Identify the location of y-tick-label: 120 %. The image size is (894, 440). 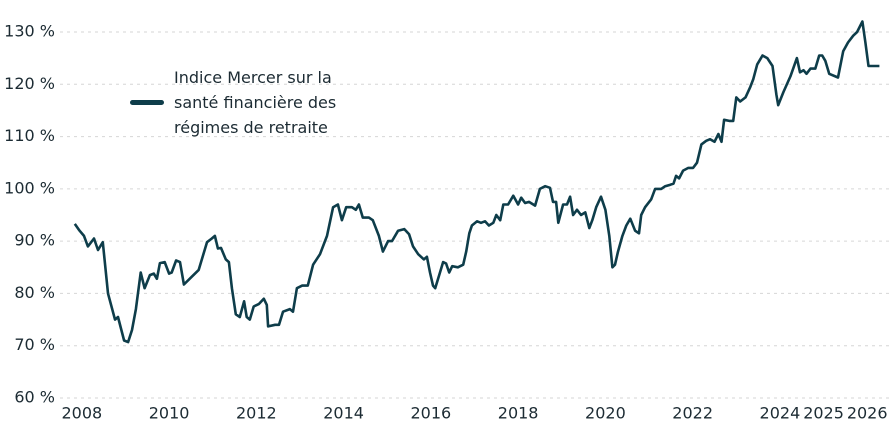
(29, 83).